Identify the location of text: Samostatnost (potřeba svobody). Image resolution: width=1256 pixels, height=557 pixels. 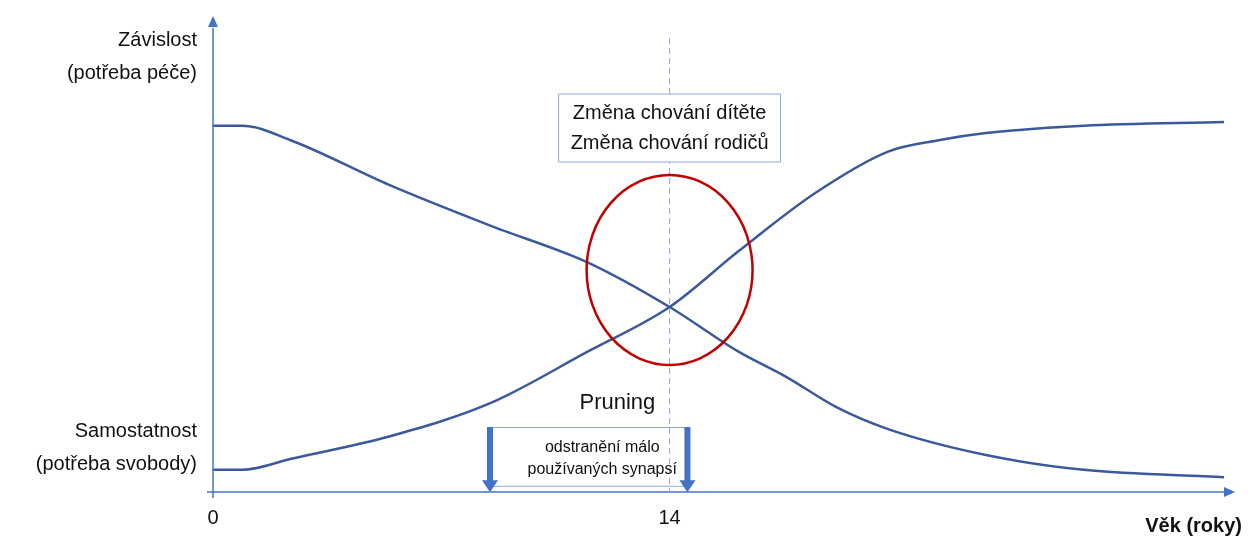
(116, 446).